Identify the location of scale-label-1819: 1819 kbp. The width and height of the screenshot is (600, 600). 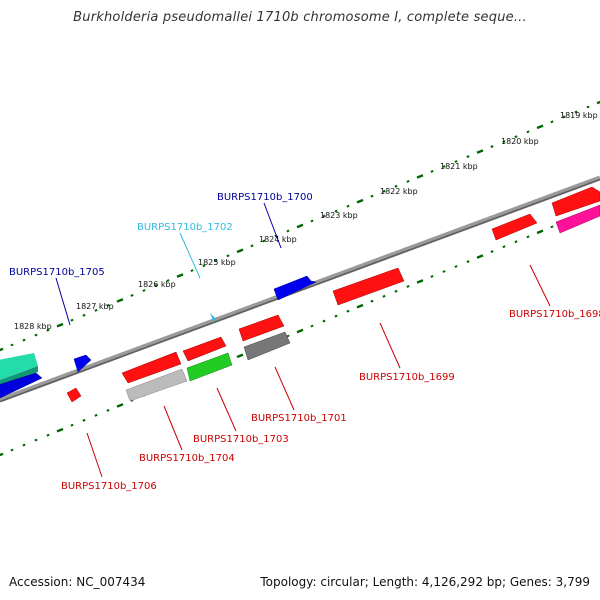
(579, 115).